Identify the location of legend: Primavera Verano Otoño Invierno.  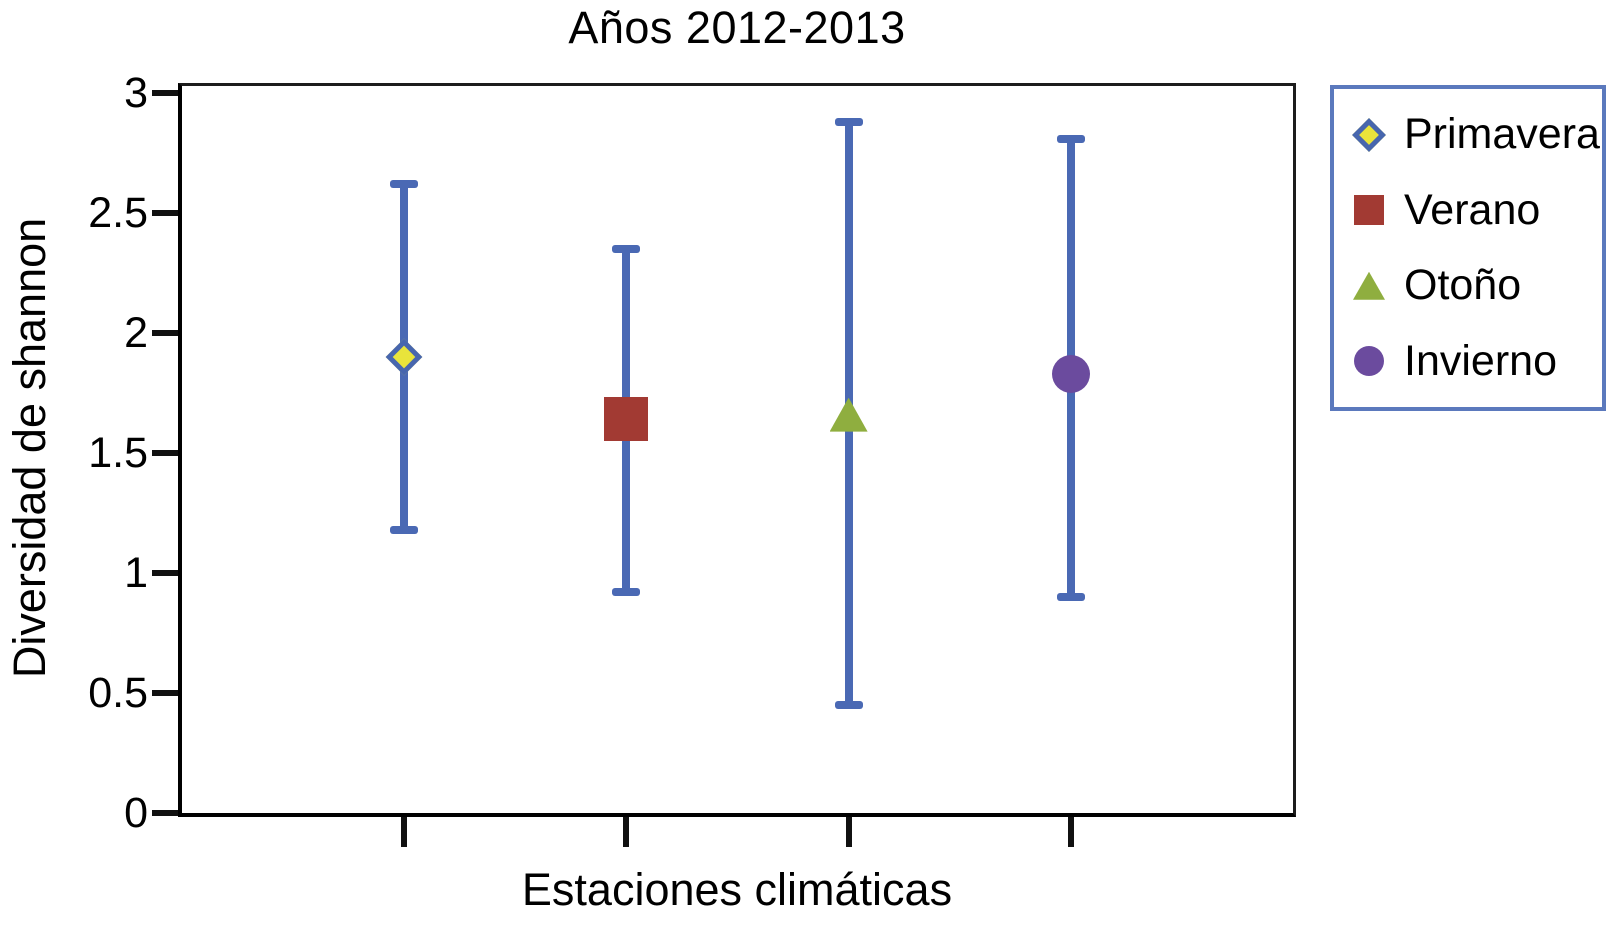
(1468, 248).